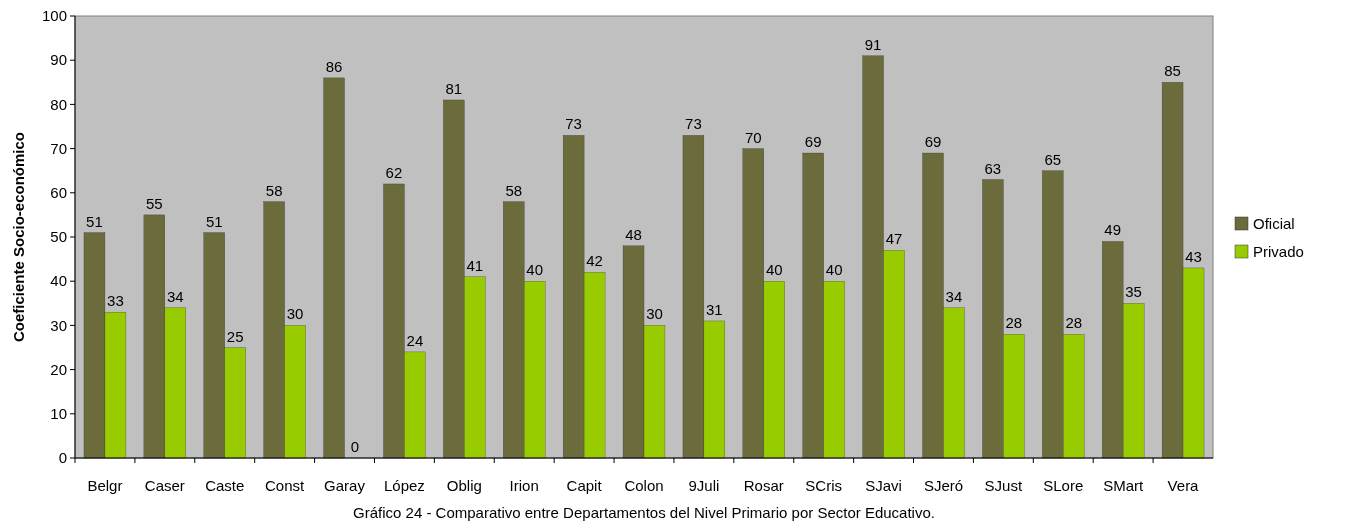  Describe the element at coordinates (58, 237) in the screenshot. I see `y-tick-label: 50` at that location.